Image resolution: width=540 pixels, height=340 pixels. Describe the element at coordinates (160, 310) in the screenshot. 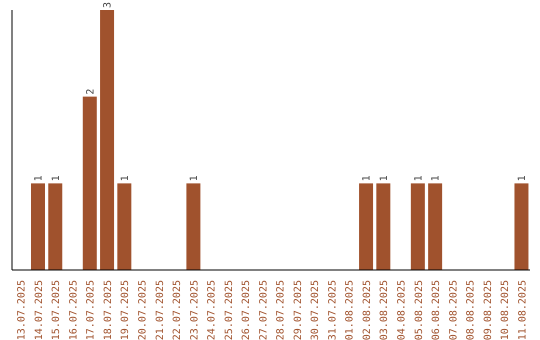

I see `x-tick-label: 21.07.2025` at that location.